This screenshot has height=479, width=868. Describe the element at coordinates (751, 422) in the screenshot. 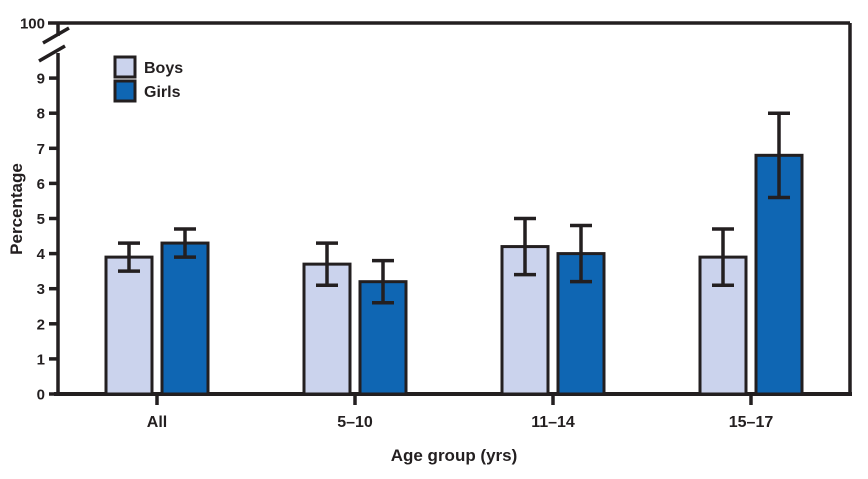

I see `x-category-label: 15–17` at that location.